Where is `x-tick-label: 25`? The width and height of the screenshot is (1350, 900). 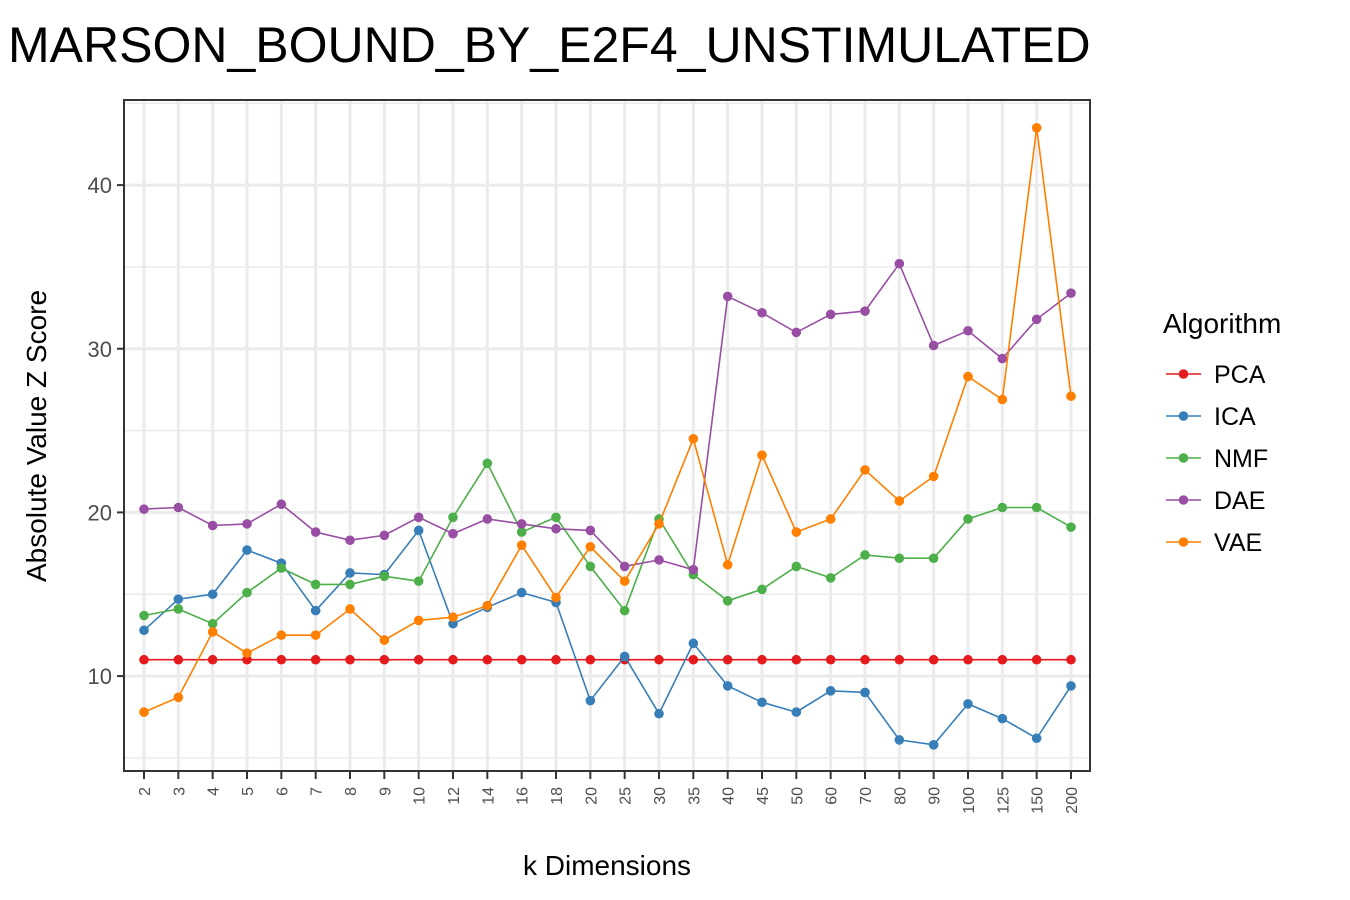 x-tick-label: 25 is located at coordinates (626, 796).